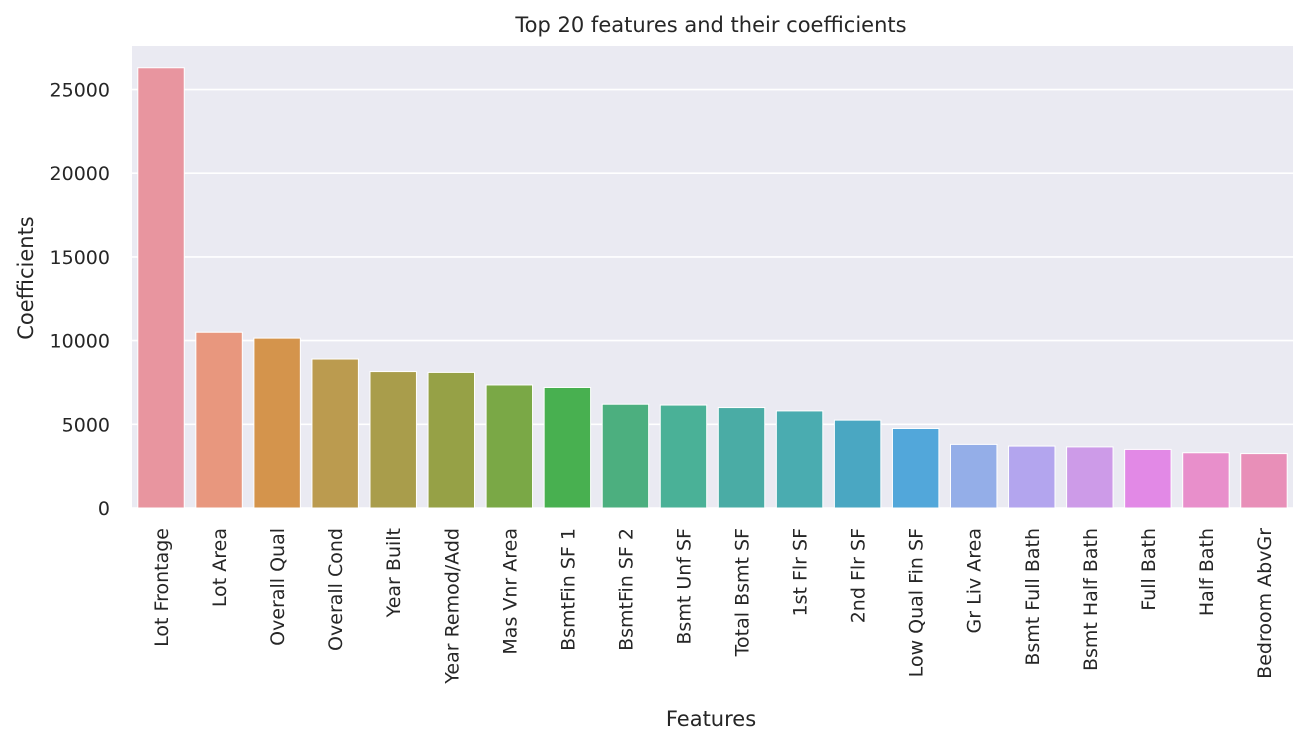 Image resolution: width=1307 pixels, height=751 pixels. Describe the element at coordinates (26, 278) in the screenshot. I see `y-axis-label: Coefficients` at that location.